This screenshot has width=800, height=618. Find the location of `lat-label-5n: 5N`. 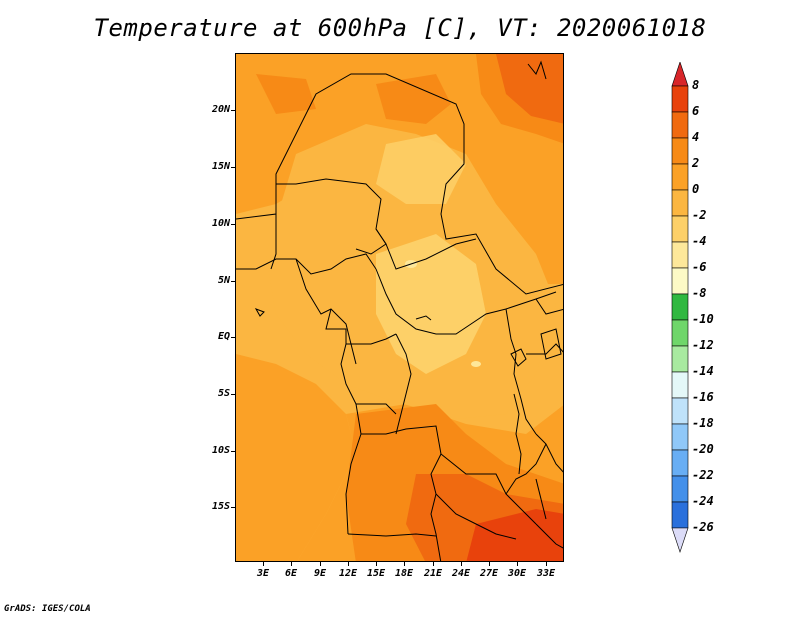

lat-label-5n: 5N is located at coordinates (223, 280).